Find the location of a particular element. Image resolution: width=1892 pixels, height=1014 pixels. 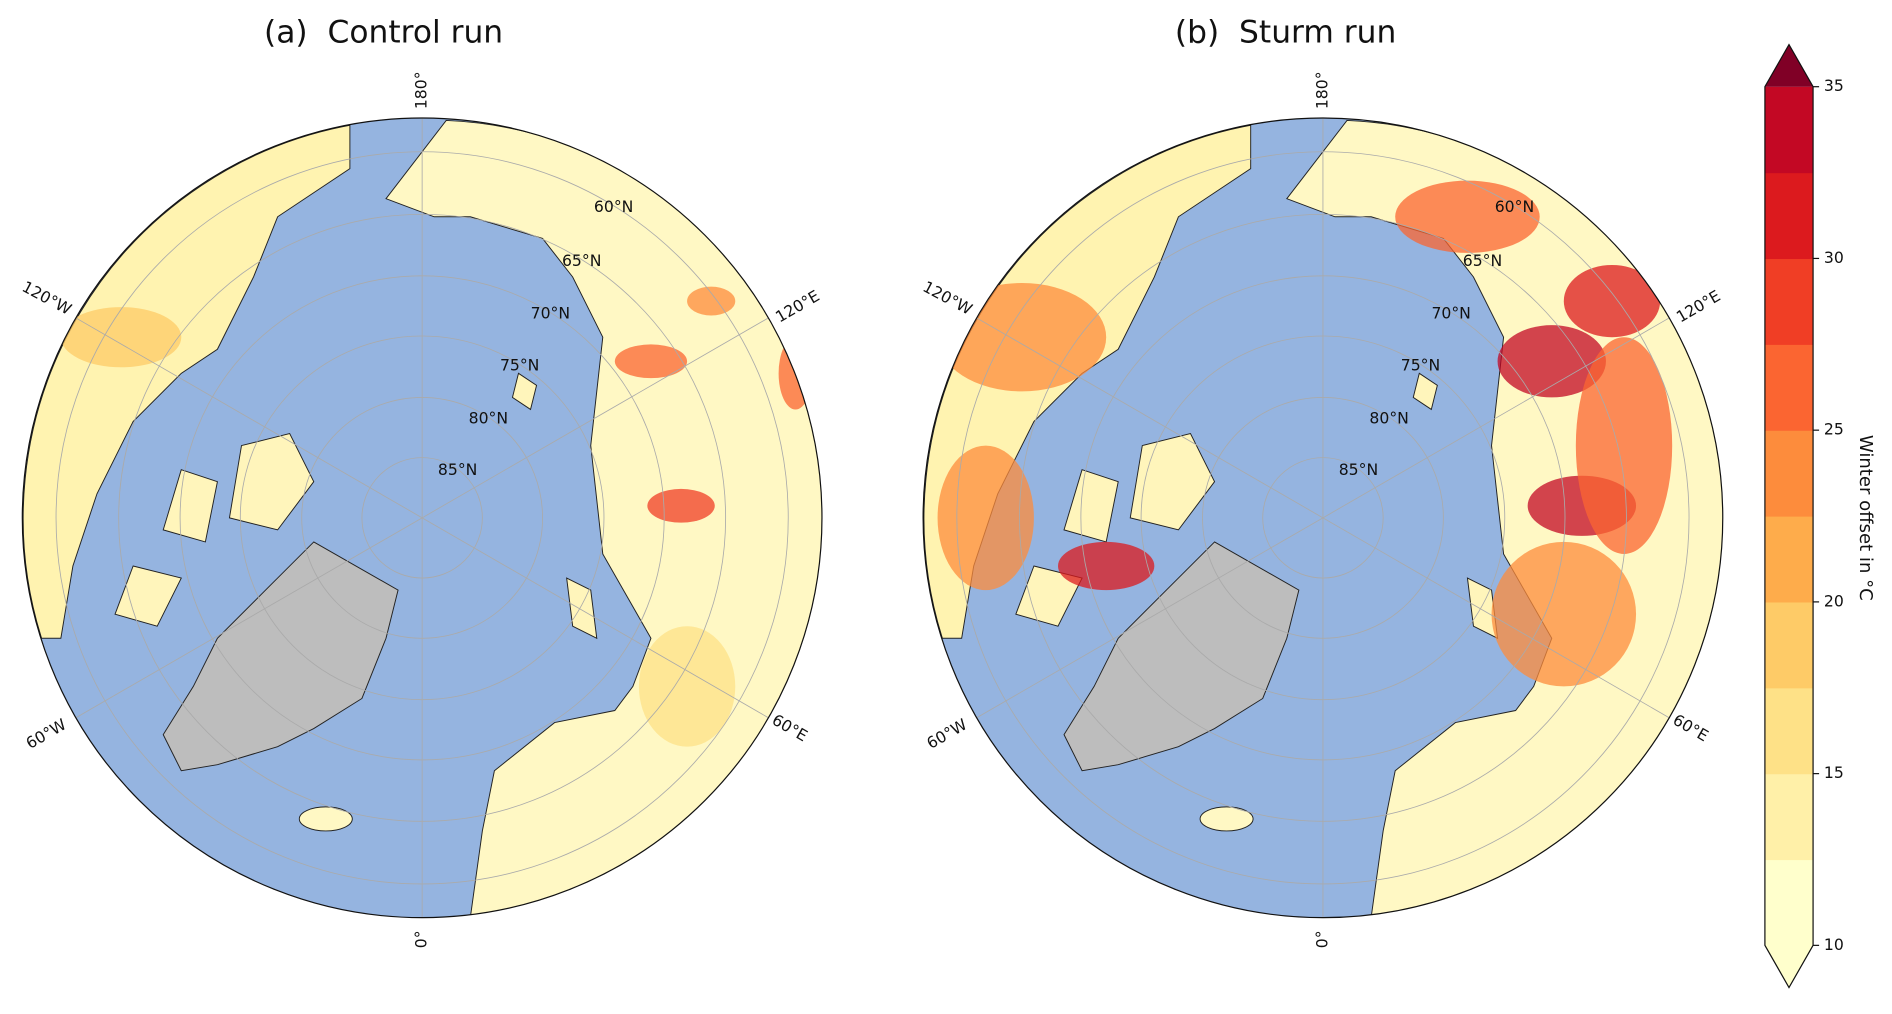

panel-title: (b) Sturm run is located at coordinates (1285, 33).